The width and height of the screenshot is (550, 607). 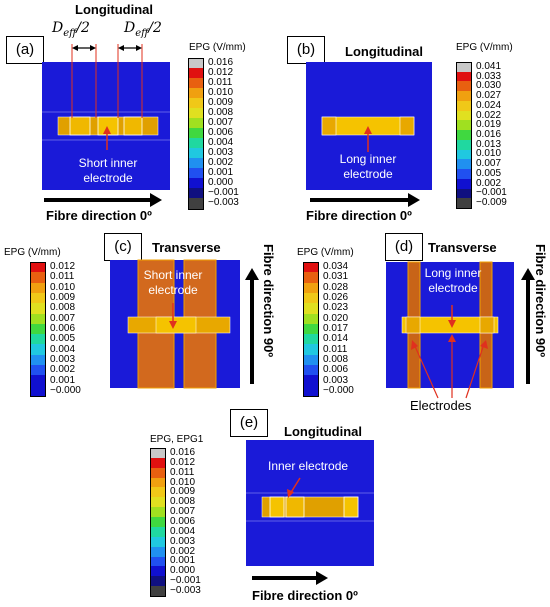 I want to click on legend-tick-label: 0.023, so click(x=336, y=308).